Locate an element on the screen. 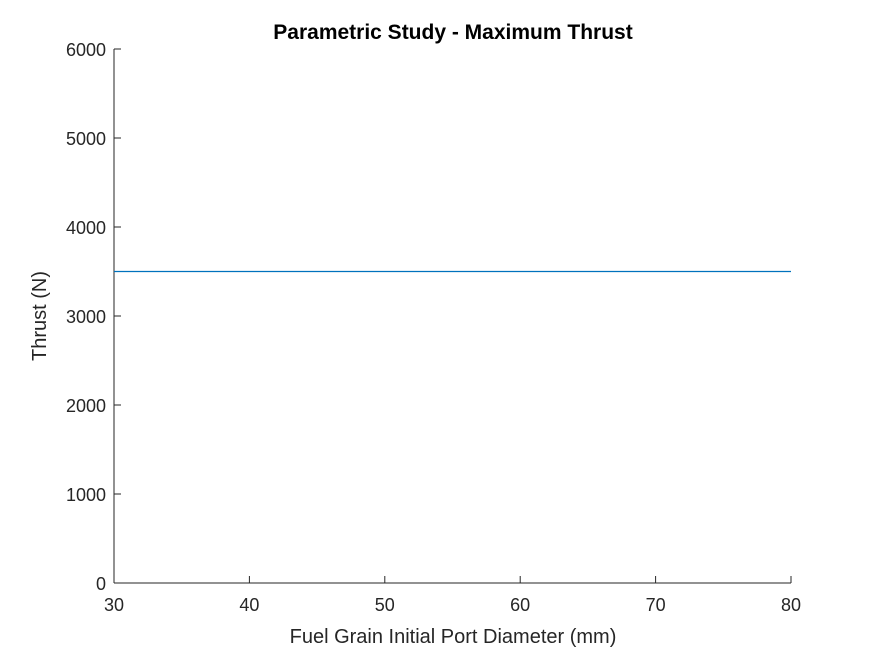 Image resolution: width=875 pixels, height=661 pixels. y-tick-label: 3000 is located at coordinates (86, 317).